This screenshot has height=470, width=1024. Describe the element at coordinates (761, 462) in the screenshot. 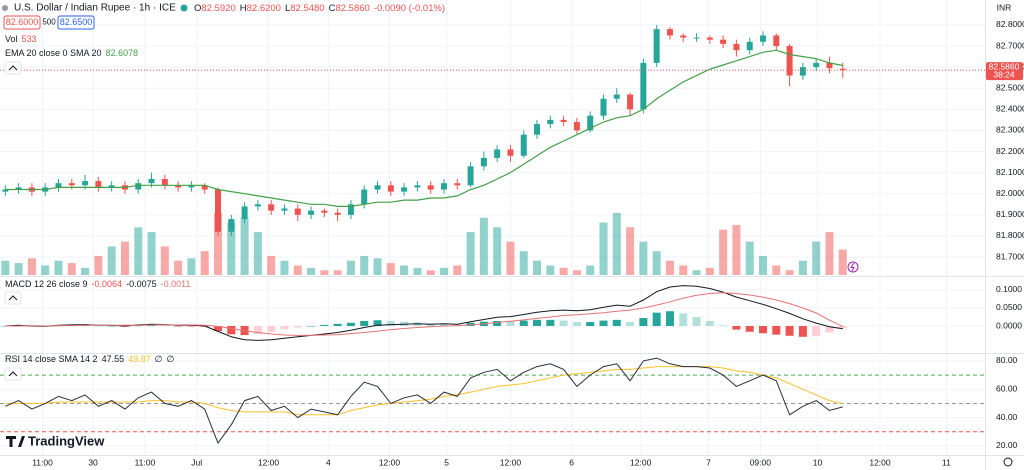

I see `x-tick-label: 09:00` at that location.